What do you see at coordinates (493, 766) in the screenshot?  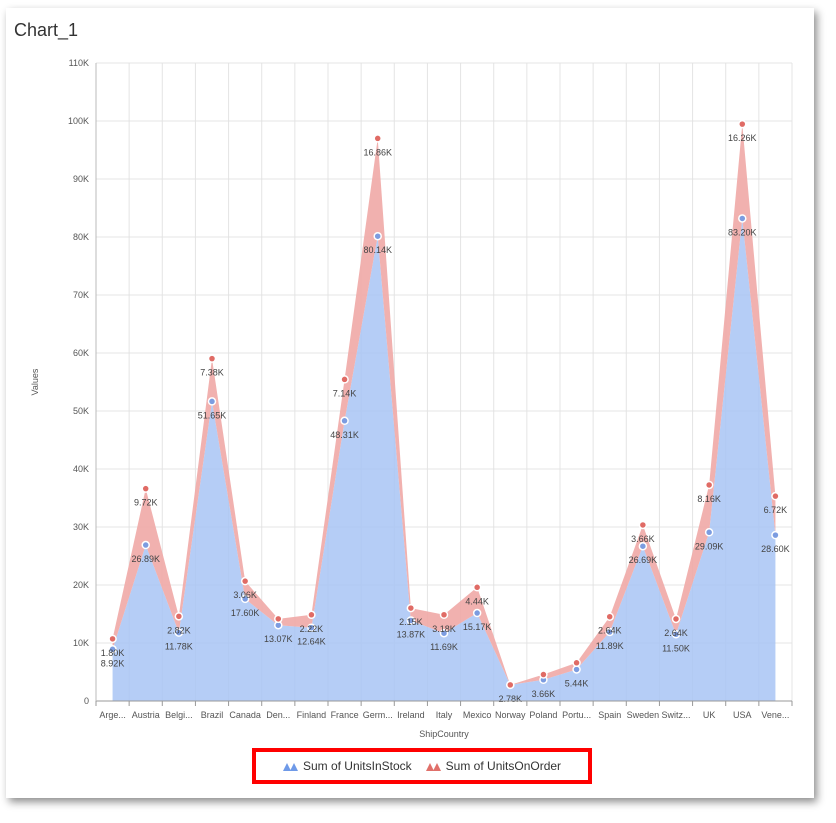 I see `legend-item-units-on-order: Sum of UnitsOnOrder` at bounding box center [493, 766].